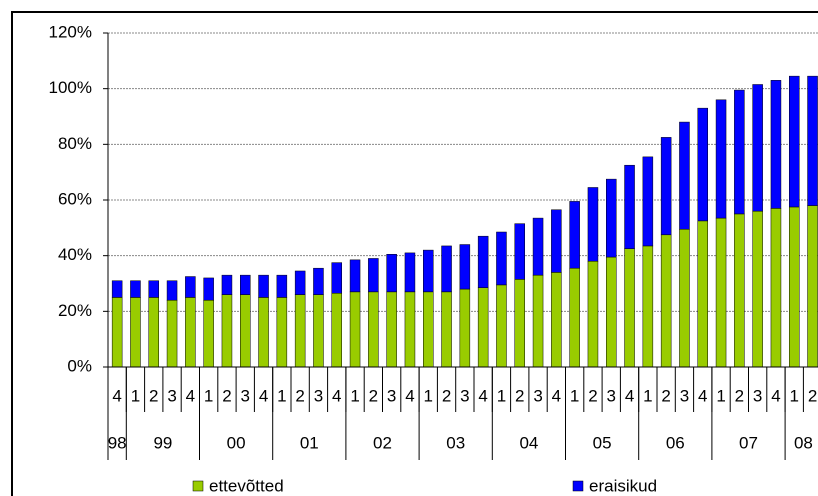  I want to click on x-group-label: 02, so click(382, 442).